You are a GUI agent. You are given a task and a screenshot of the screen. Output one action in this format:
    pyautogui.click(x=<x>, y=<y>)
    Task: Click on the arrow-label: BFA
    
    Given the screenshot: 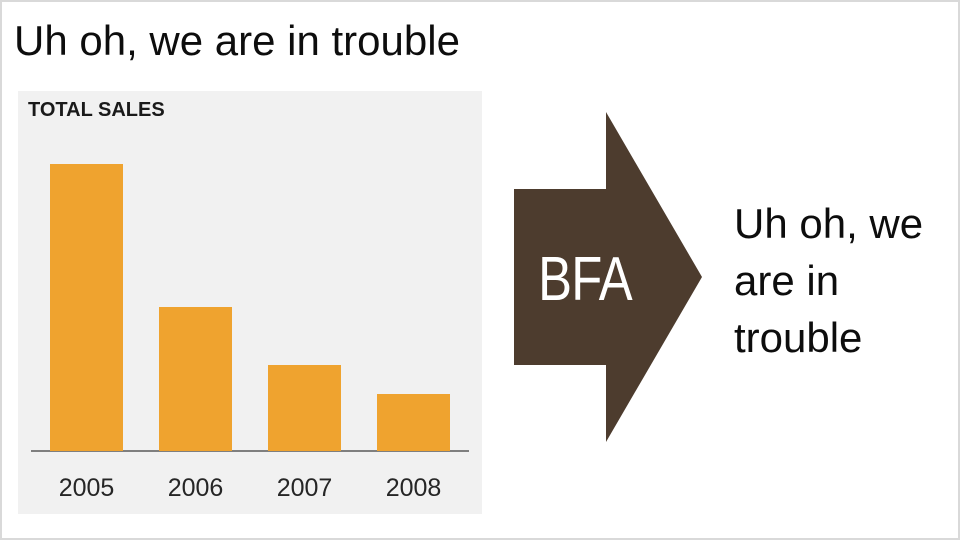 What is the action you would take?
    pyautogui.click(x=585, y=279)
    